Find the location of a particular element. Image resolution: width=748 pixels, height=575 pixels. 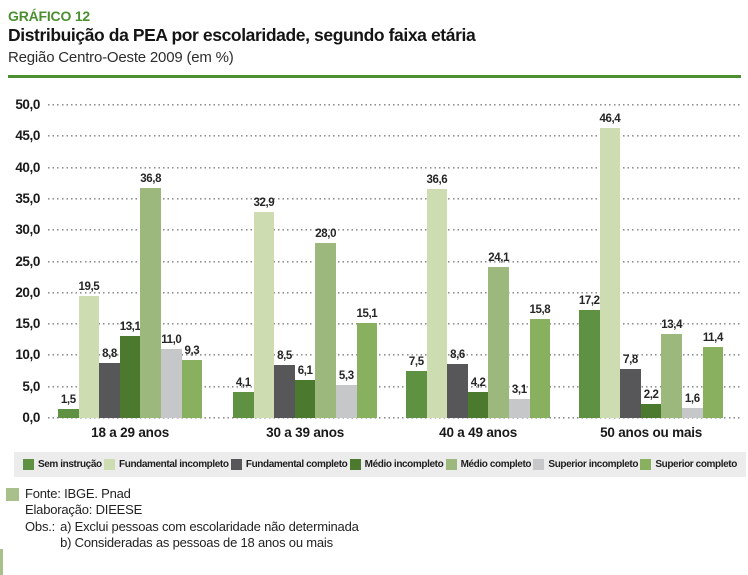

x-axis-category-label: 18 a 29 anos is located at coordinates (130, 432).